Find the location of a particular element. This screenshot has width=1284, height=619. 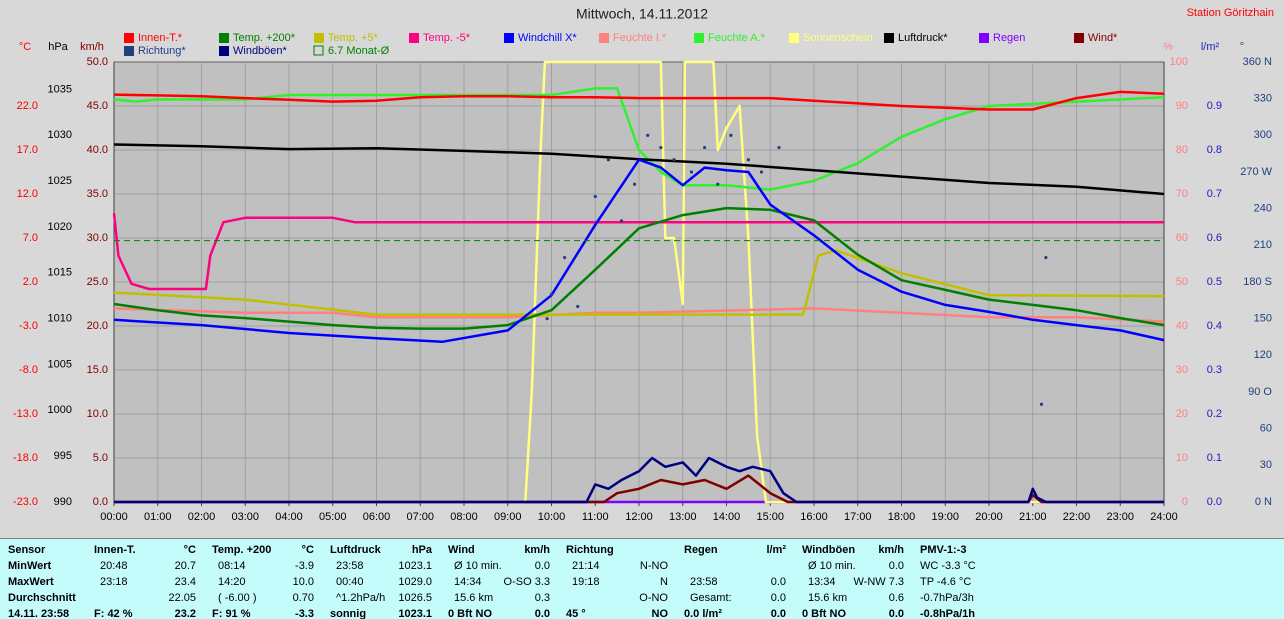

y-tick-label: 10 is located at coordinates (1182, 458).